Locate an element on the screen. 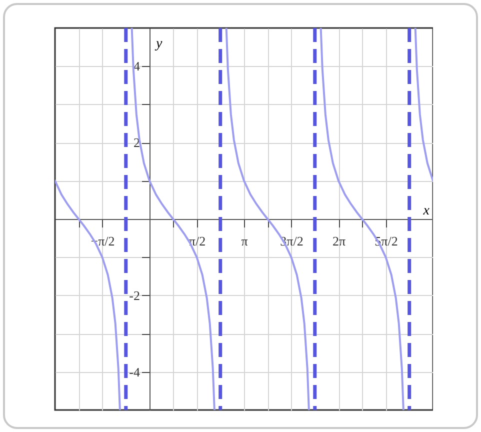 The image size is (481, 432). y-tick-label: 2 is located at coordinates (137, 142).